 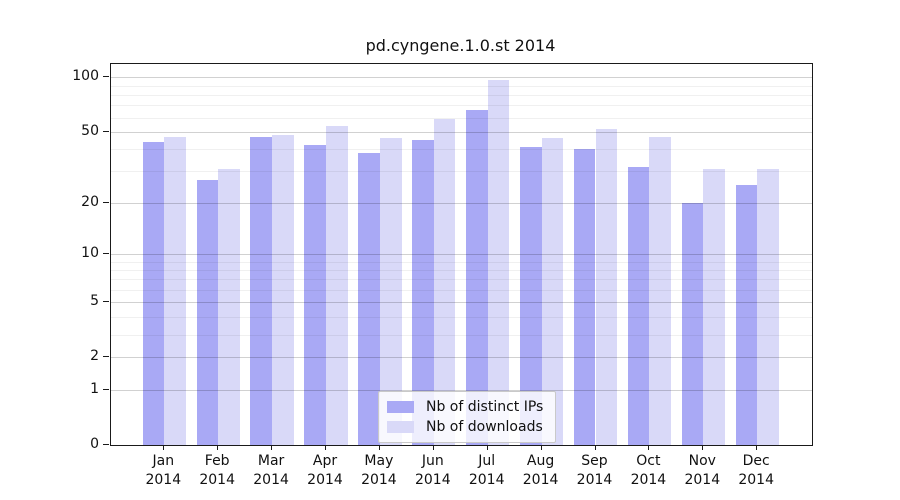 What do you see at coordinates (692, 323) in the screenshot?
I see `bar-distinct-ips-nov` at bounding box center [692, 323].